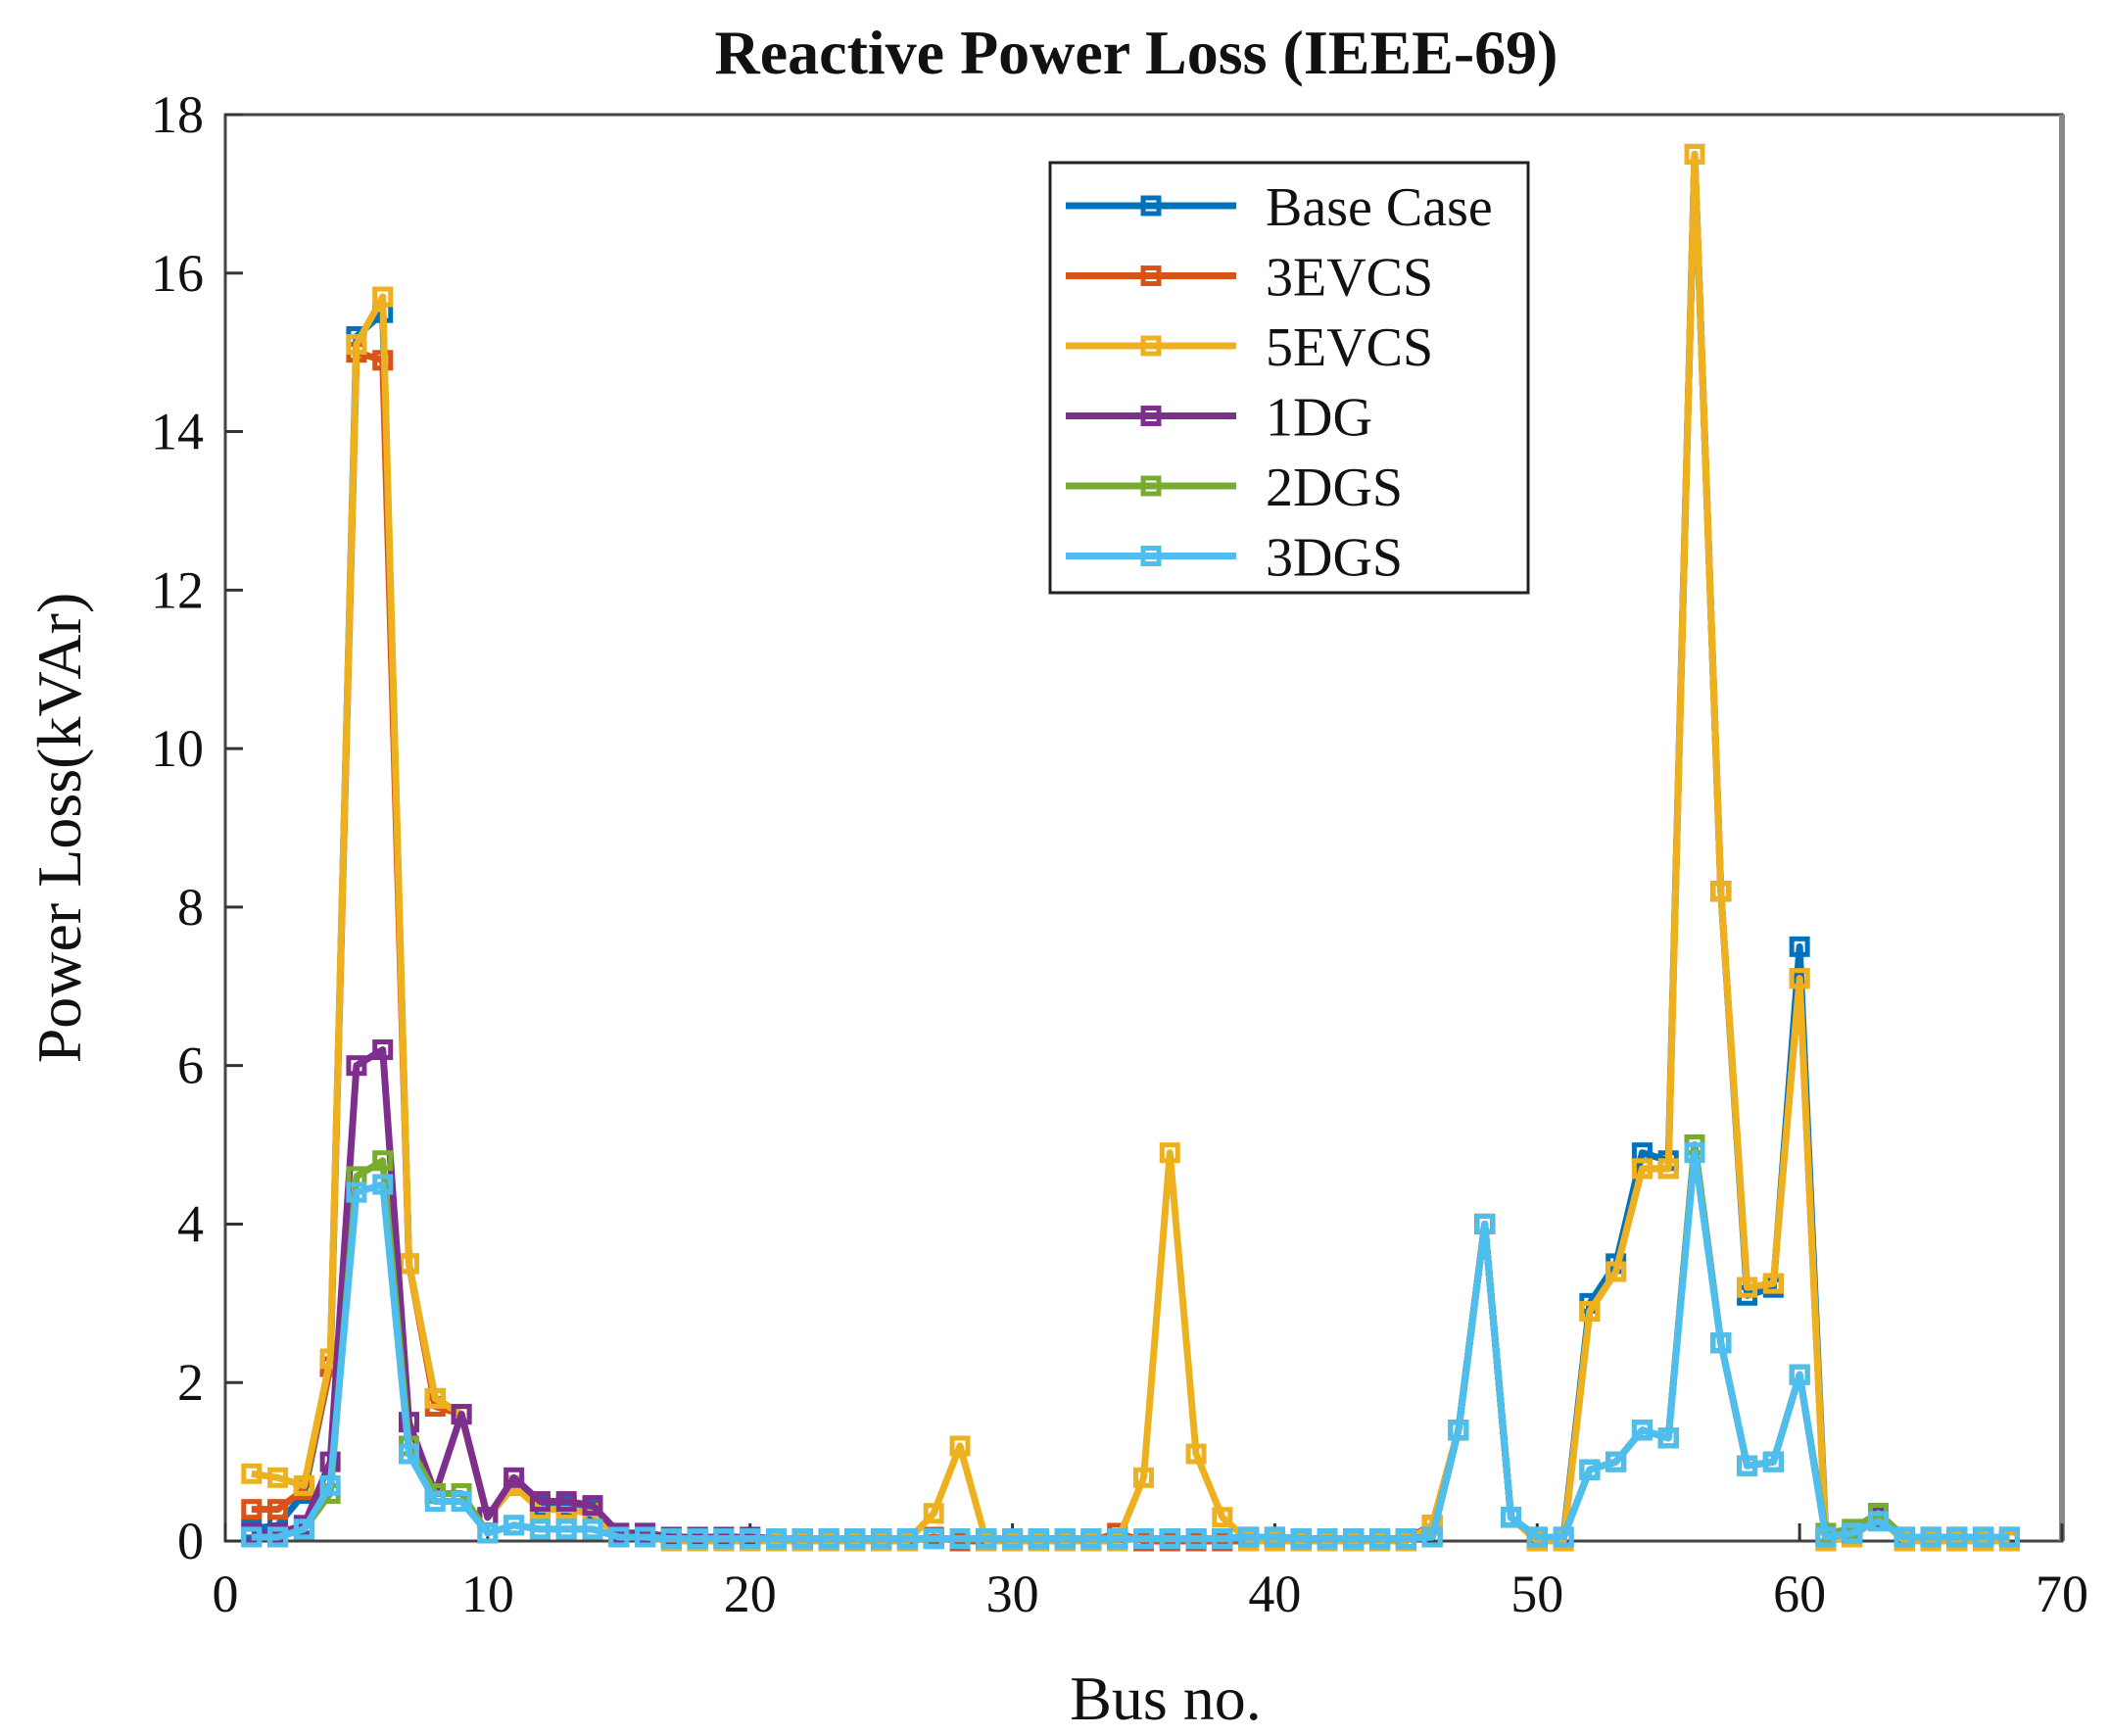 Image resolution: width=2109 pixels, height=1736 pixels. What do you see at coordinates (1349, 279) in the screenshot?
I see `legend-label: 3EVCS` at bounding box center [1349, 279].